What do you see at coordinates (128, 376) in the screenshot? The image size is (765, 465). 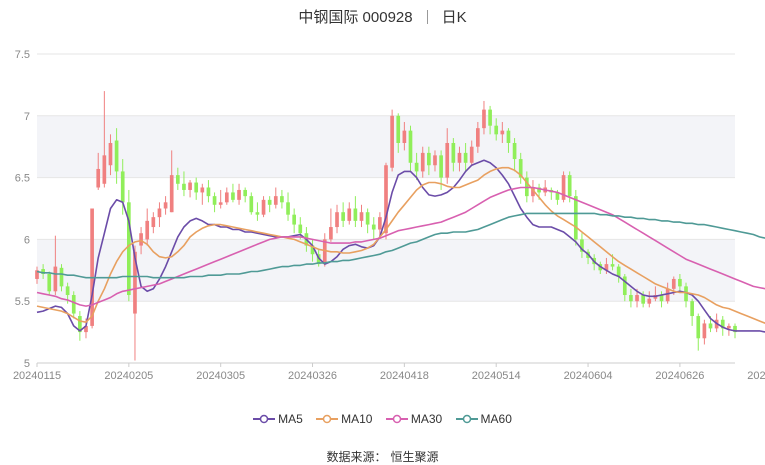 I see `x-tick-label: 20240205` at bounding box center [128, 376].